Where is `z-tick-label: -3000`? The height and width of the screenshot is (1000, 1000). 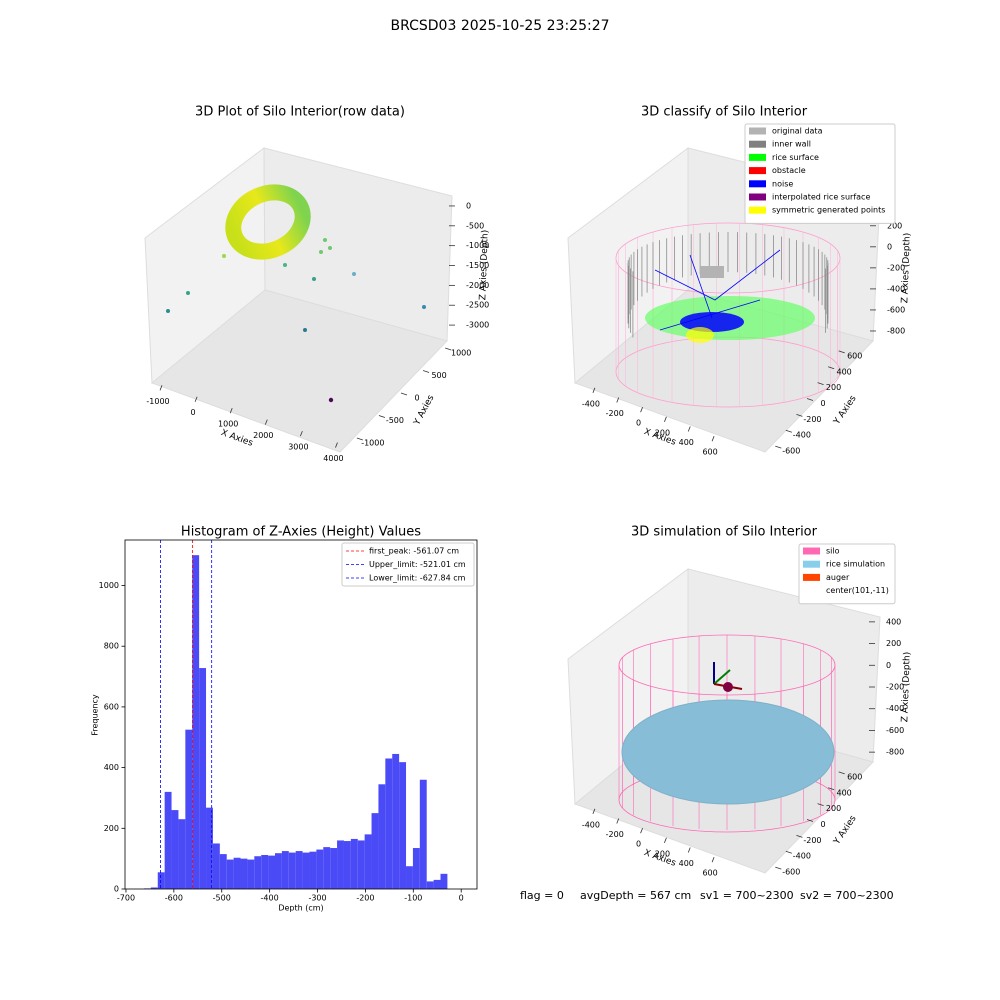
z-tick-label: -3000 is located at coordinates (477, 325).